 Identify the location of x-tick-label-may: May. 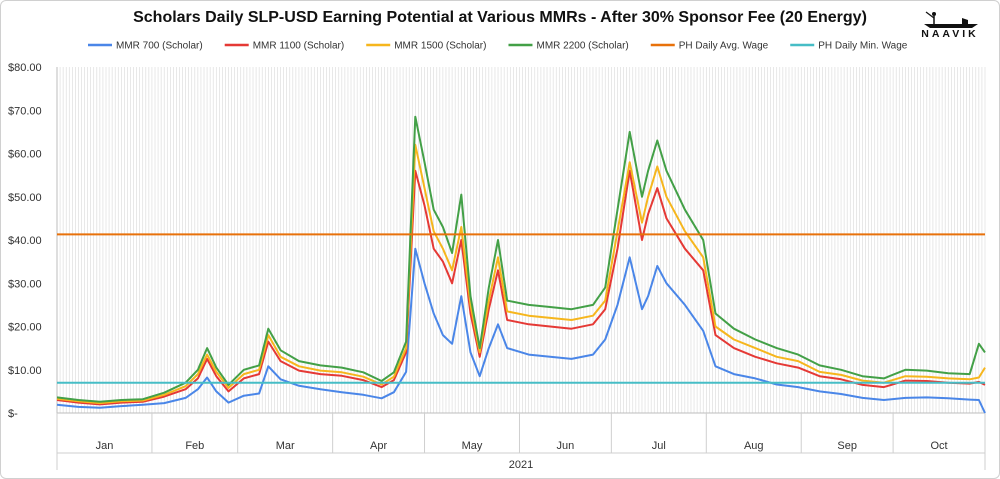
(472, 446).